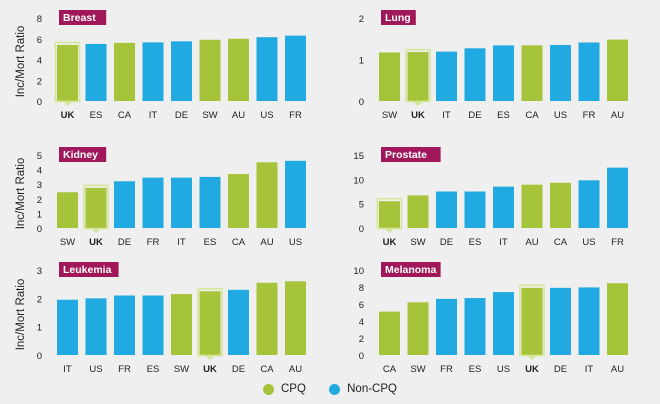  Describe the element at coordinates (268, 389) in the screenshot. I see `cpq-swatch-icon` at that location.